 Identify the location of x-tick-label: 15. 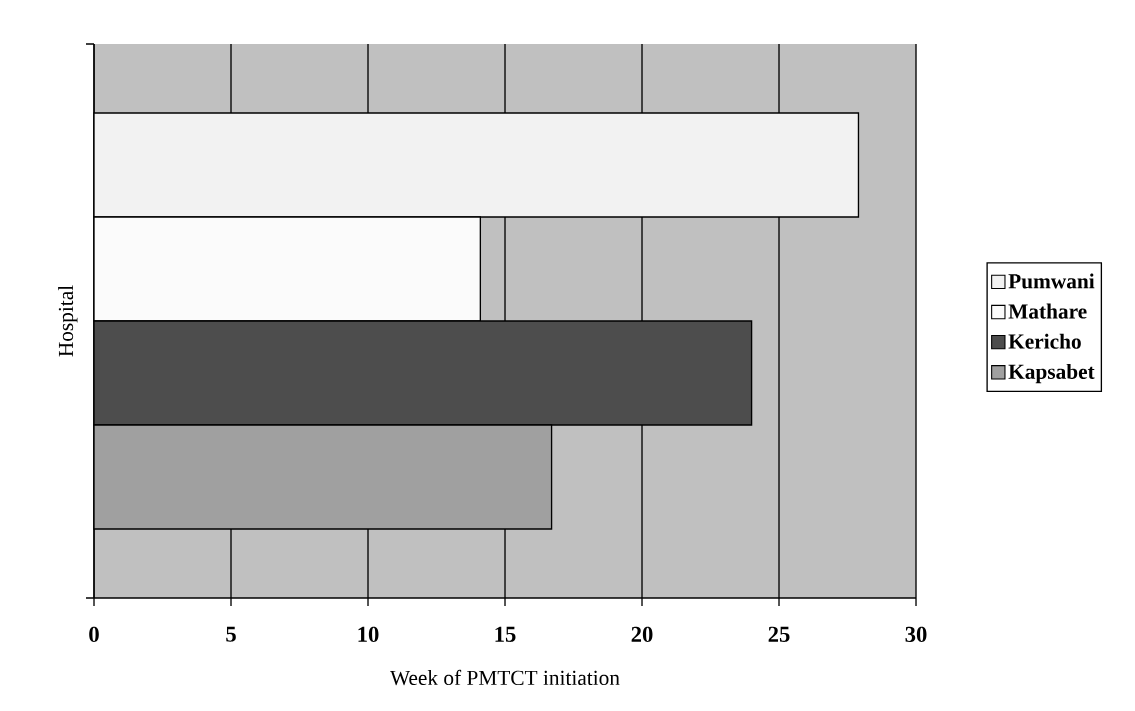
(505, 634).